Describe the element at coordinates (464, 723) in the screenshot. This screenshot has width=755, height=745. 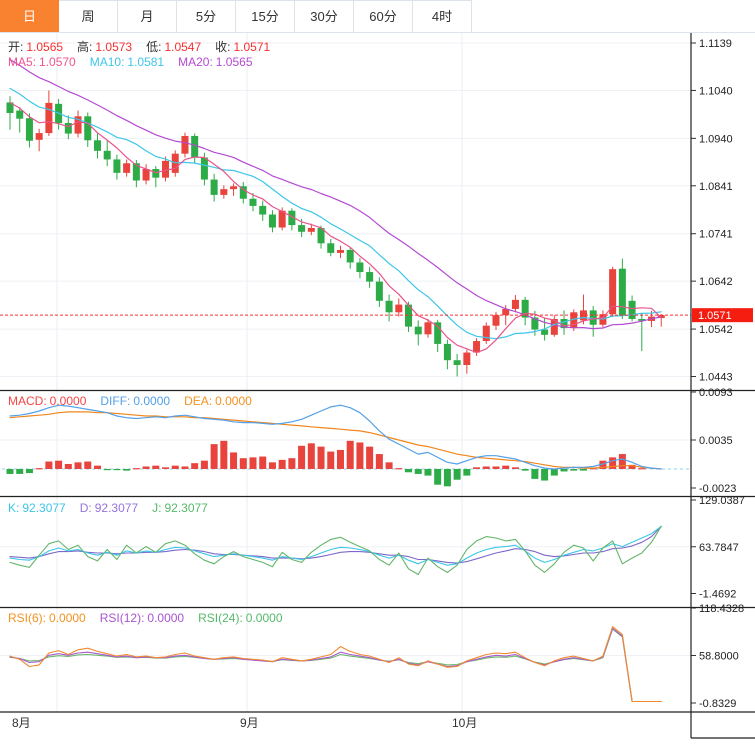
I see `month-label: 10月` at that location.